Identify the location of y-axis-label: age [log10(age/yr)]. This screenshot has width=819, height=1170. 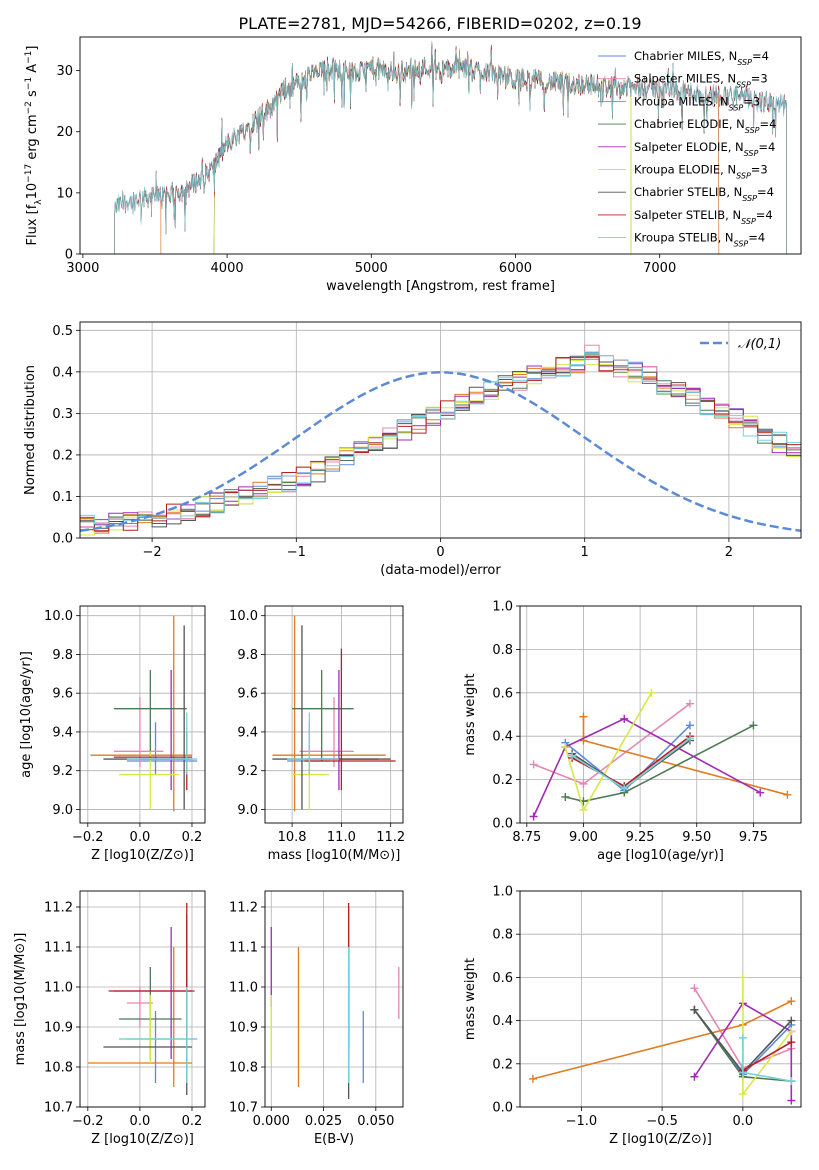
(26, 714).